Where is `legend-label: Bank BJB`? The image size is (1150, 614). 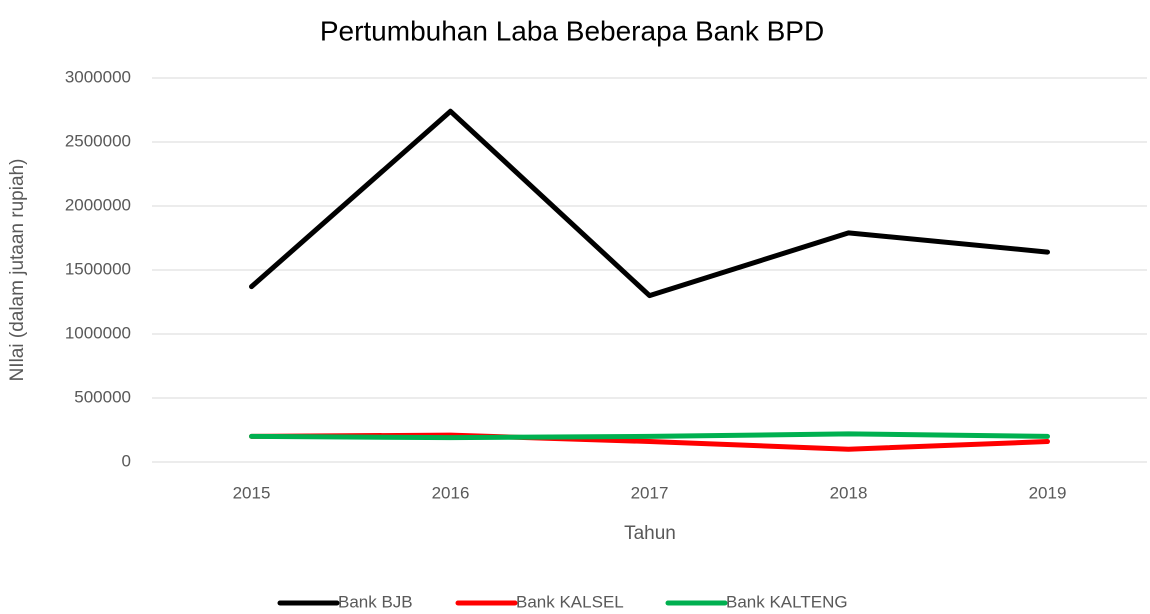 legend-label: Bank BJB is located at coordinates (375, 601).